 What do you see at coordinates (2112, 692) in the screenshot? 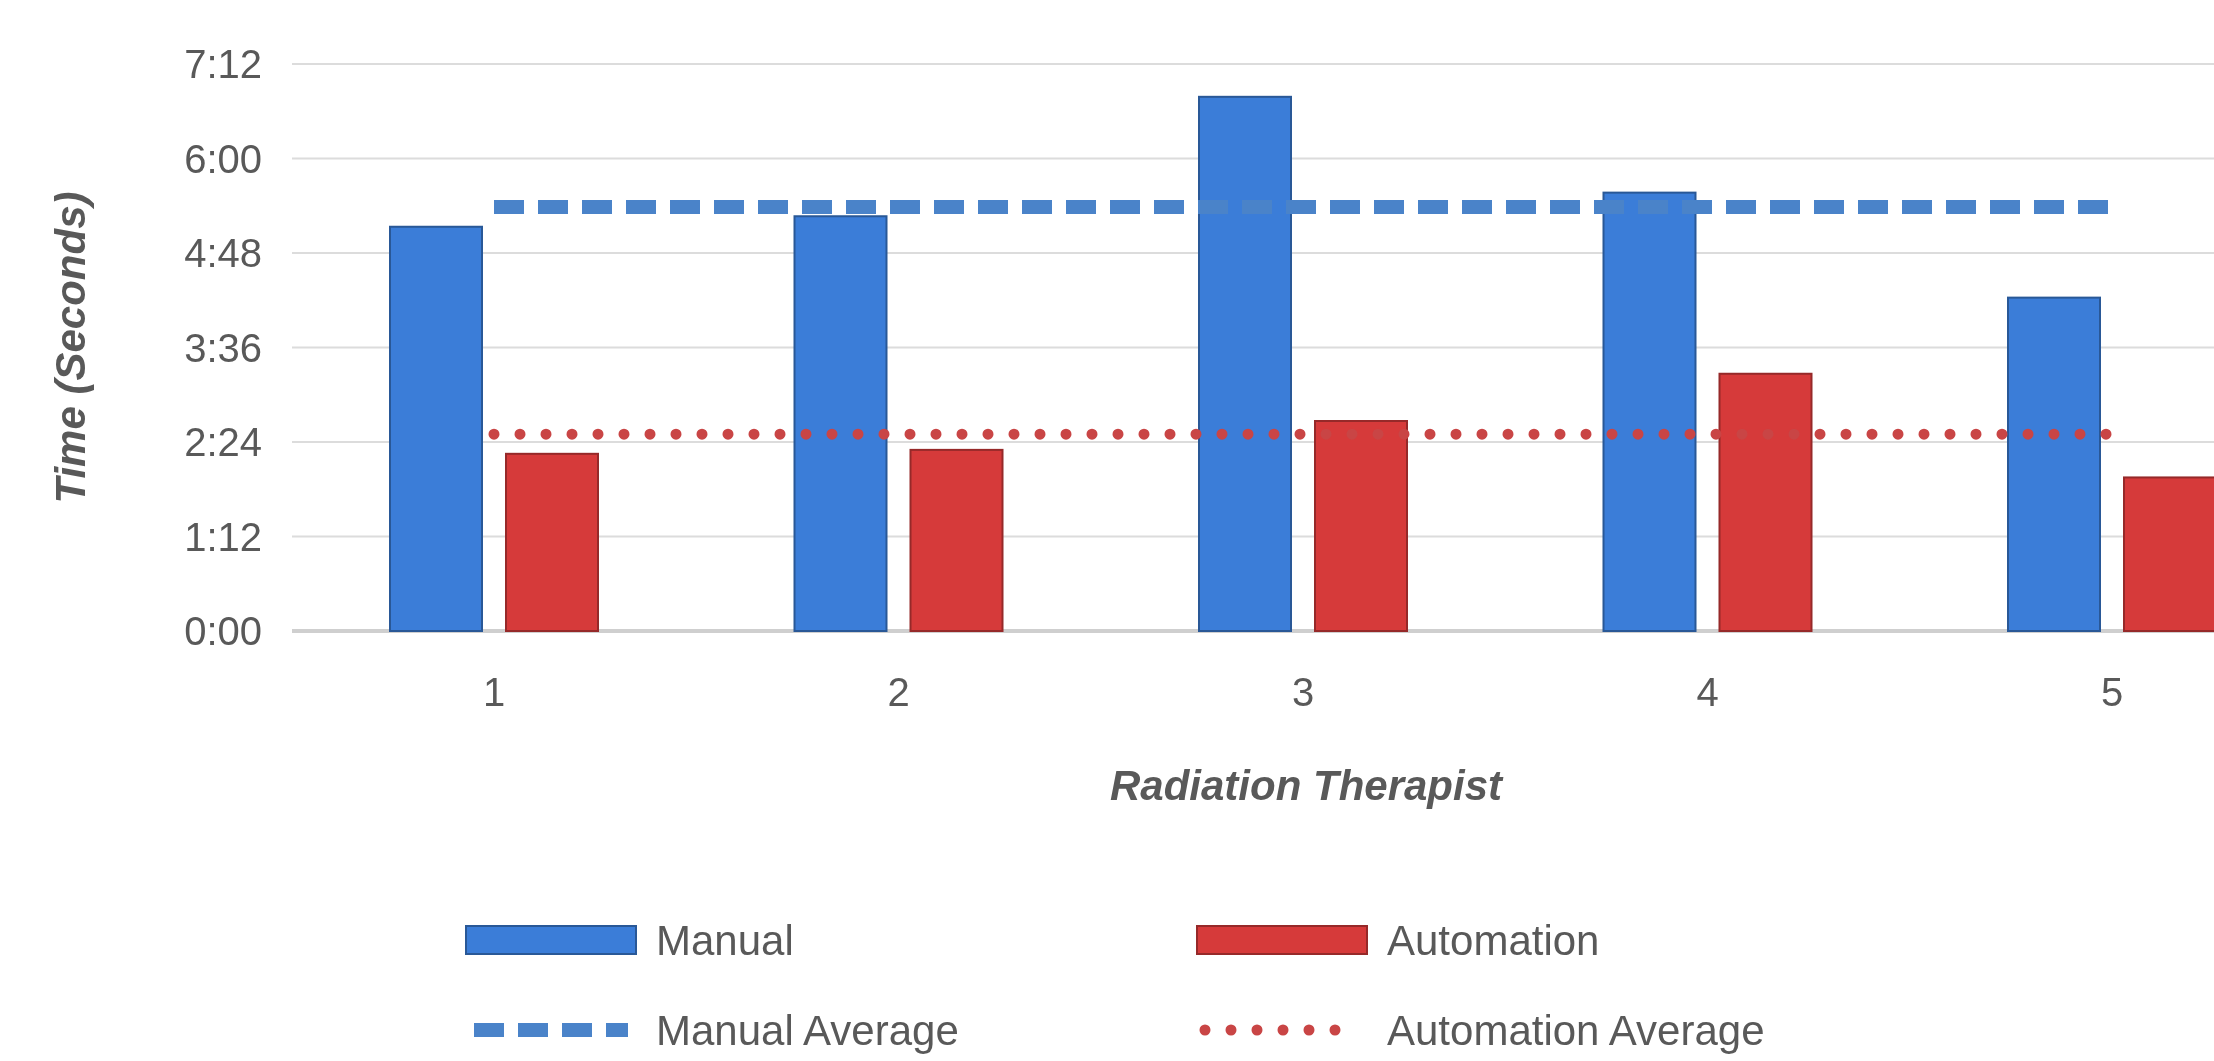
I see `x-tick-label: 5` at bounding box center [2112, 692].